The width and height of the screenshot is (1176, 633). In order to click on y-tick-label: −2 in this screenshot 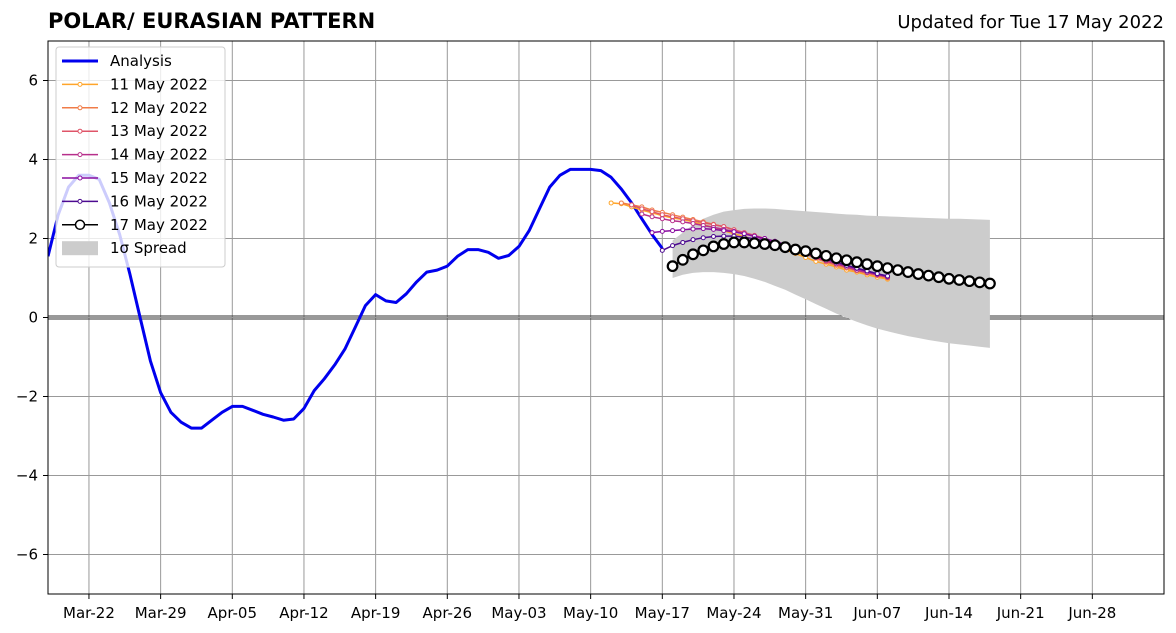, I will do `click(27, 397)`.